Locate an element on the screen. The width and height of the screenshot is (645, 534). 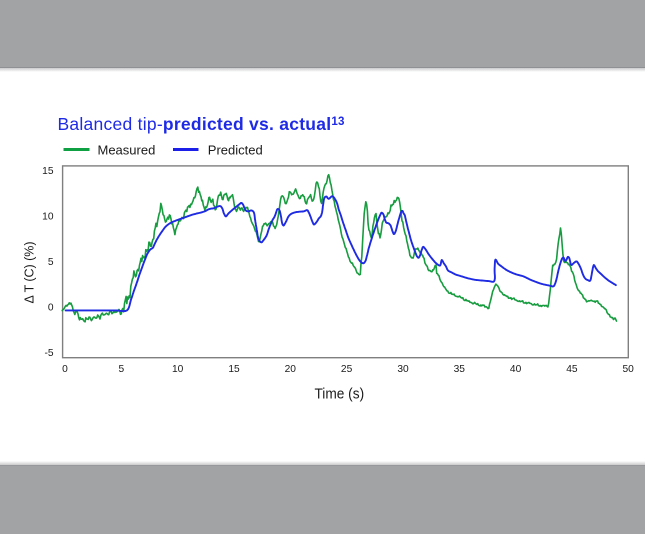
svg-text: 35 is located at coordinates (460, 369).